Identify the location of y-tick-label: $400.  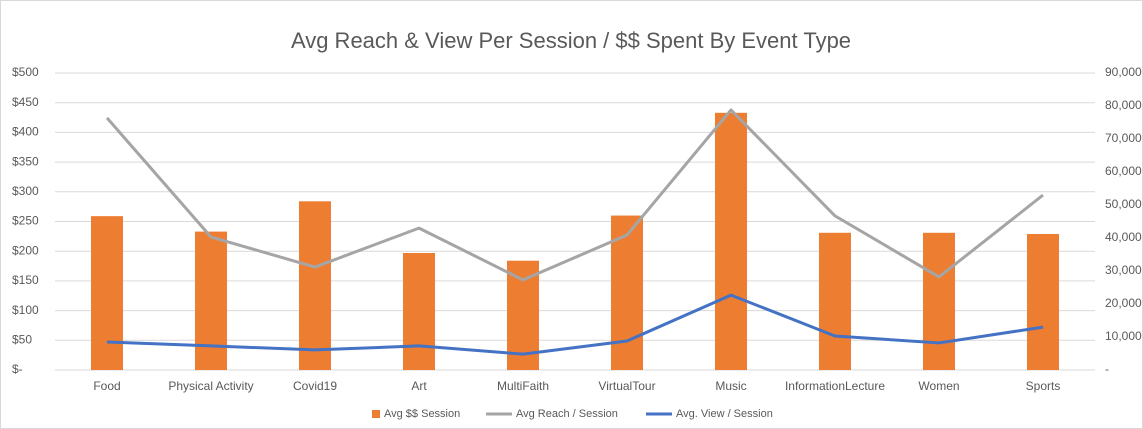
(25, 132).